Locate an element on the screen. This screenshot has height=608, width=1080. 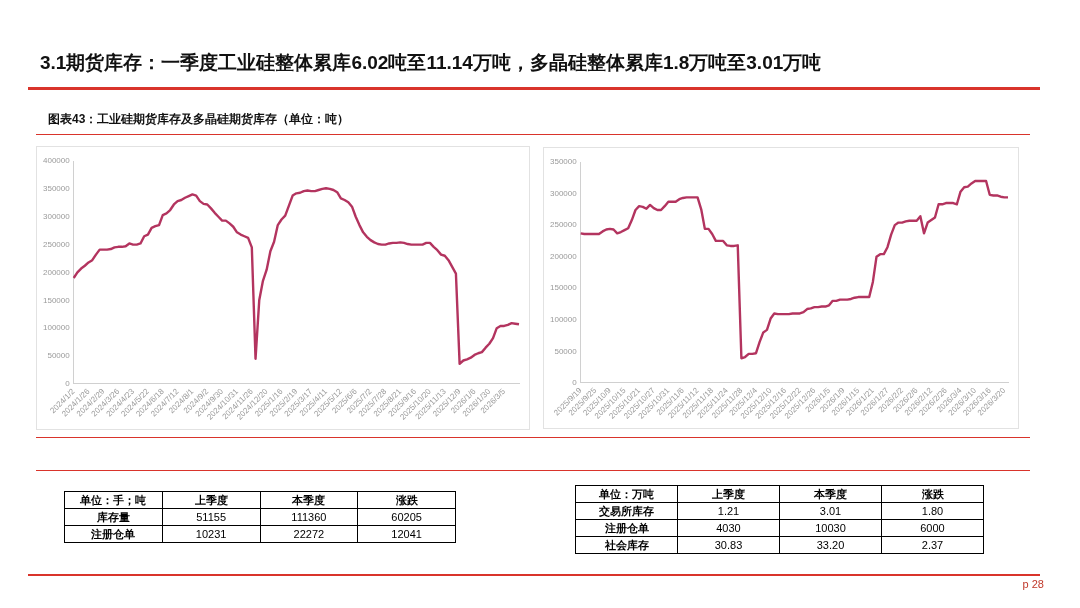
category-label: 单位：万吨 is located at coordinates (626, 494).